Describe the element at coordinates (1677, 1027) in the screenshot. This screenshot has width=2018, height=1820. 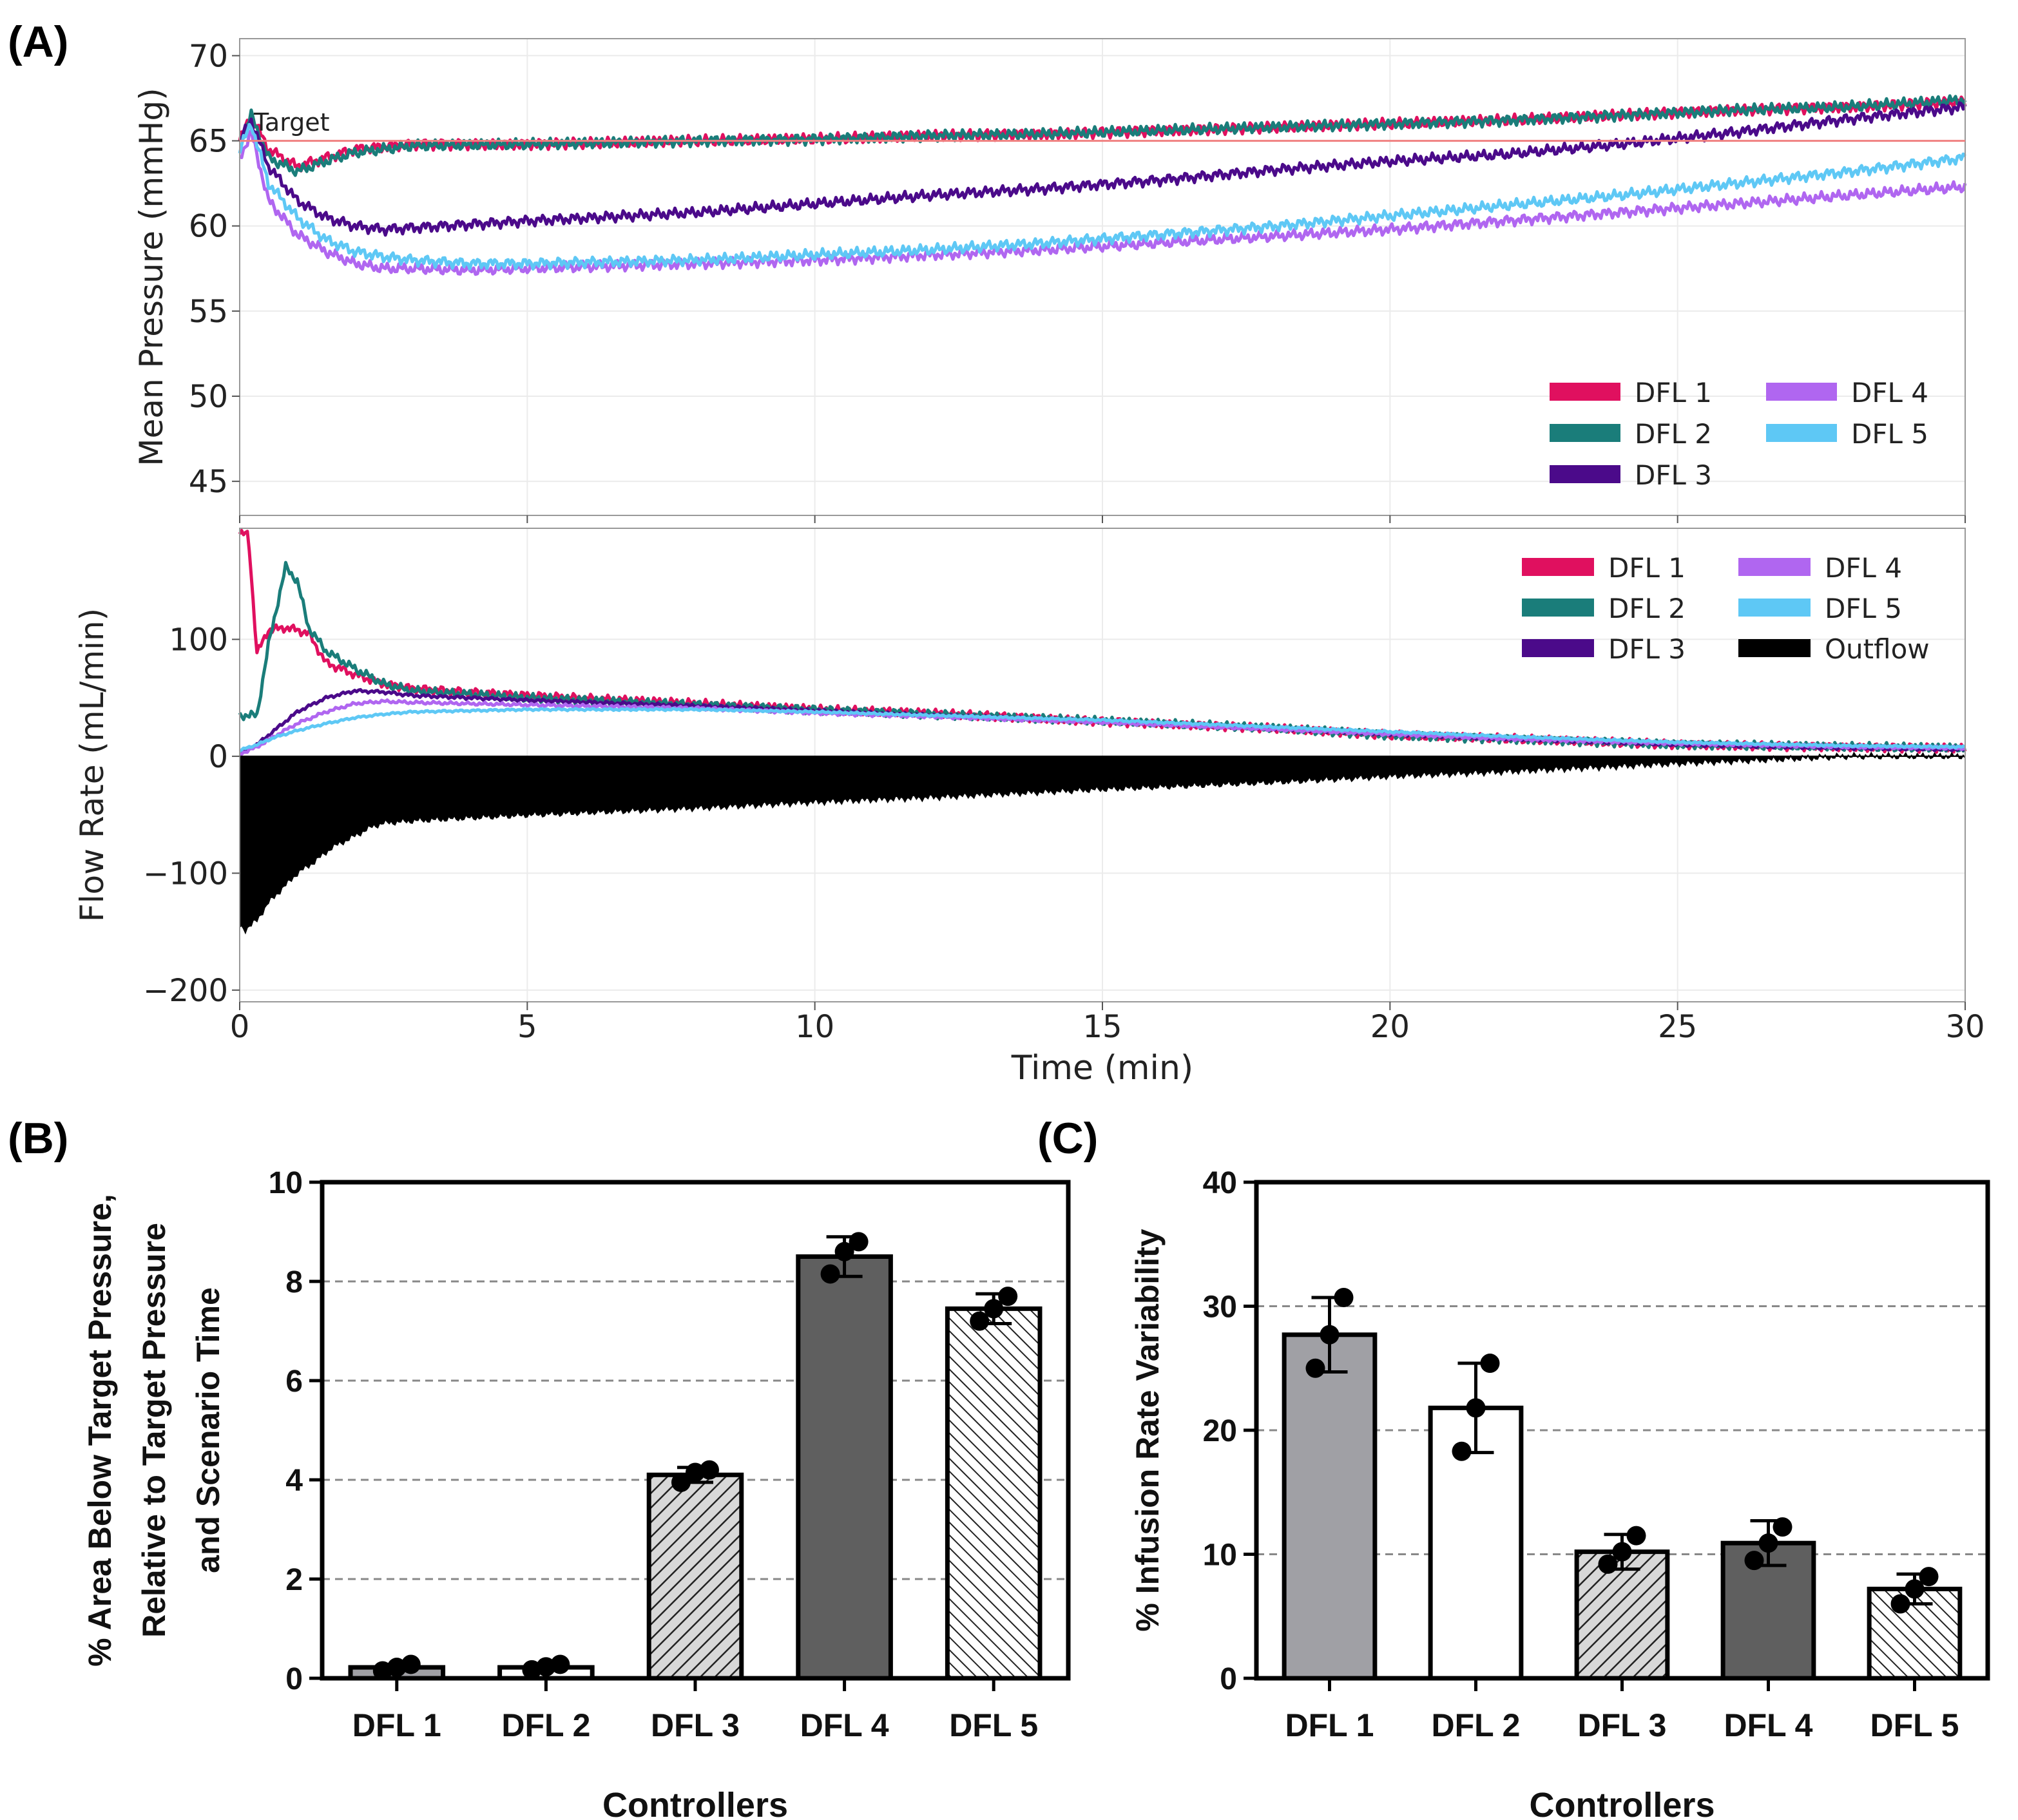
I see `x-tick-label: 25` at that location.